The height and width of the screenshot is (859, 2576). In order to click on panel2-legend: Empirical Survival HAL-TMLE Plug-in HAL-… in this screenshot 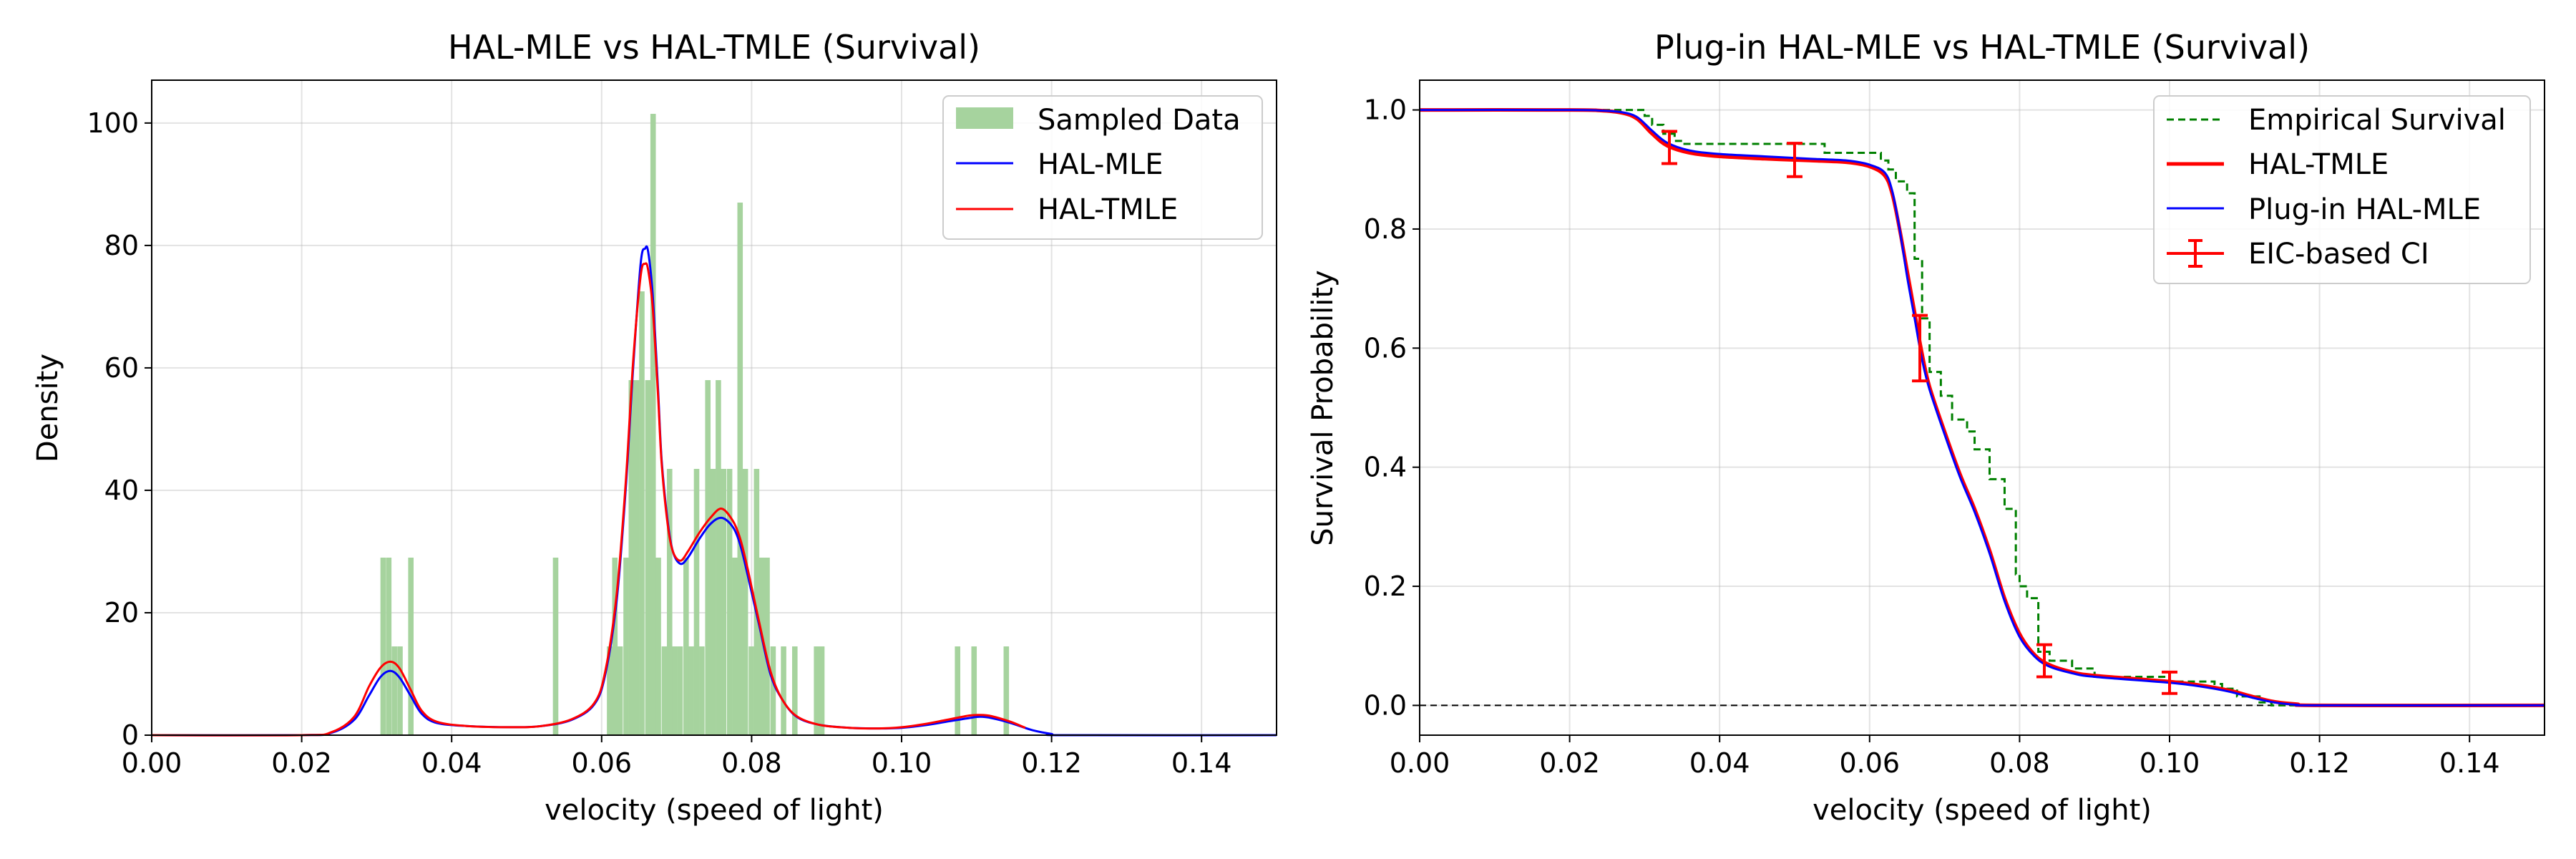, I will do `click(2342, 189)`.